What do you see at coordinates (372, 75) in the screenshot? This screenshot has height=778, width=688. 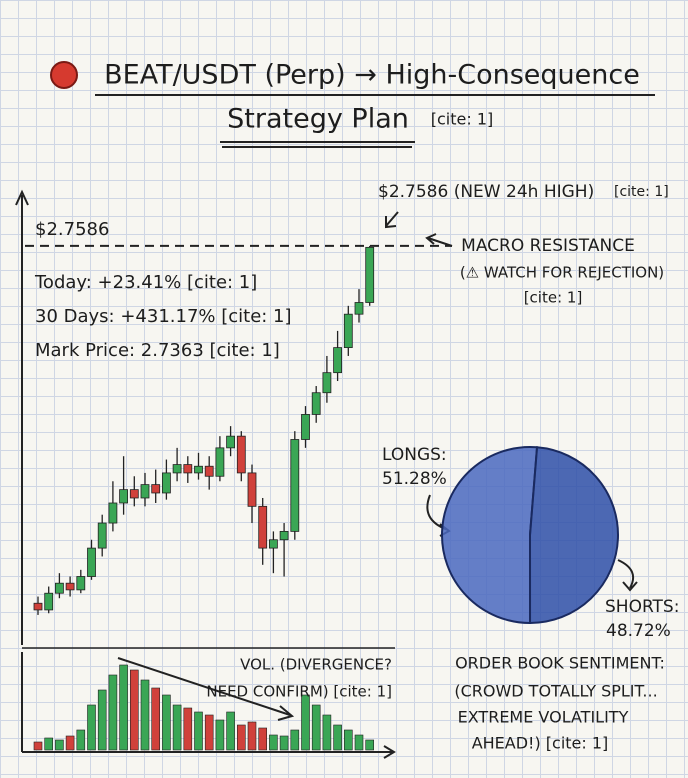 I see `title: BEAT/USDT (Perp) → High-Consequence` at bounding box center [372, 75].